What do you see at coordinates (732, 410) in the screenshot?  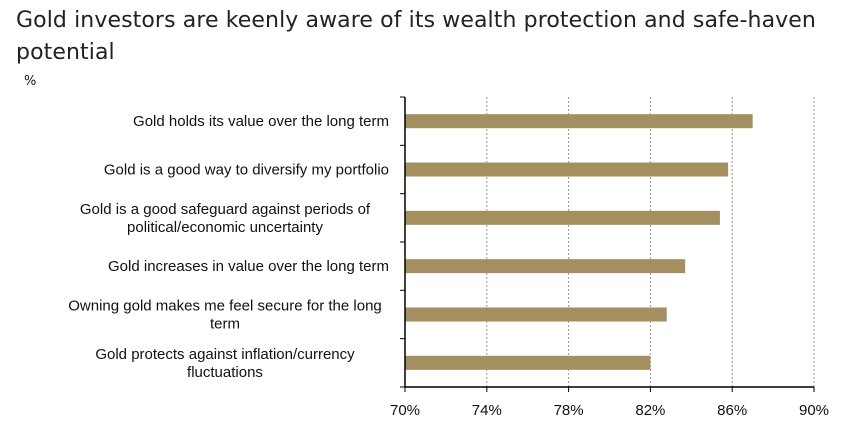 I see `x-tick-label: 86%` at bounding box center [732, 410].